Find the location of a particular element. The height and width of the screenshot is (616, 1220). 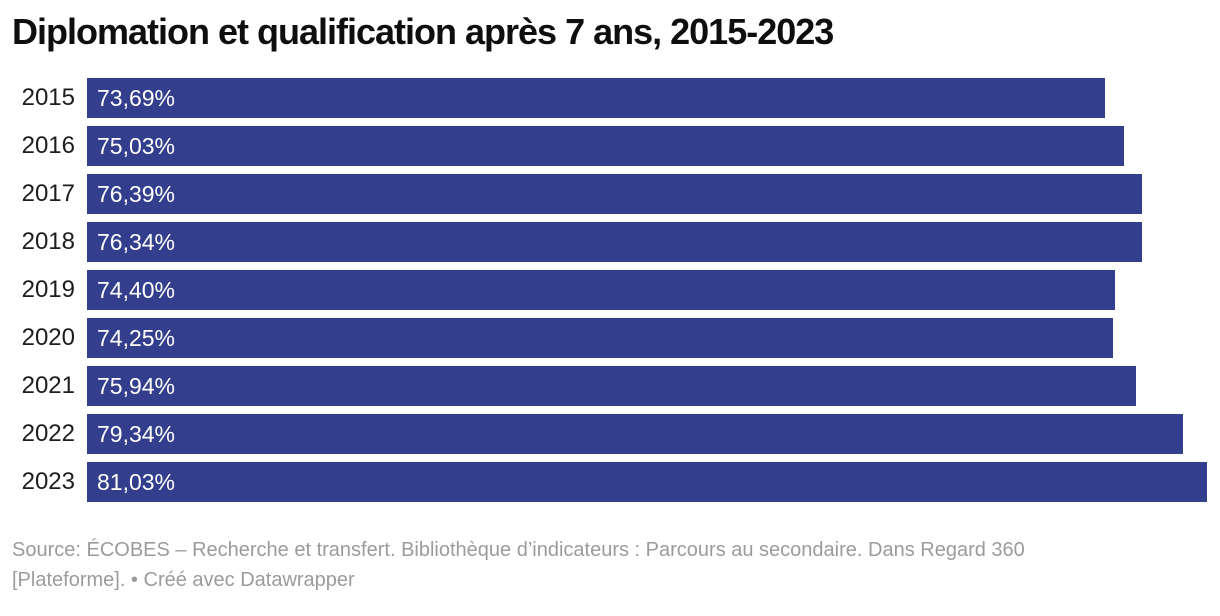

bar-value-label: 74,40% is located at coordinates (136, 289).